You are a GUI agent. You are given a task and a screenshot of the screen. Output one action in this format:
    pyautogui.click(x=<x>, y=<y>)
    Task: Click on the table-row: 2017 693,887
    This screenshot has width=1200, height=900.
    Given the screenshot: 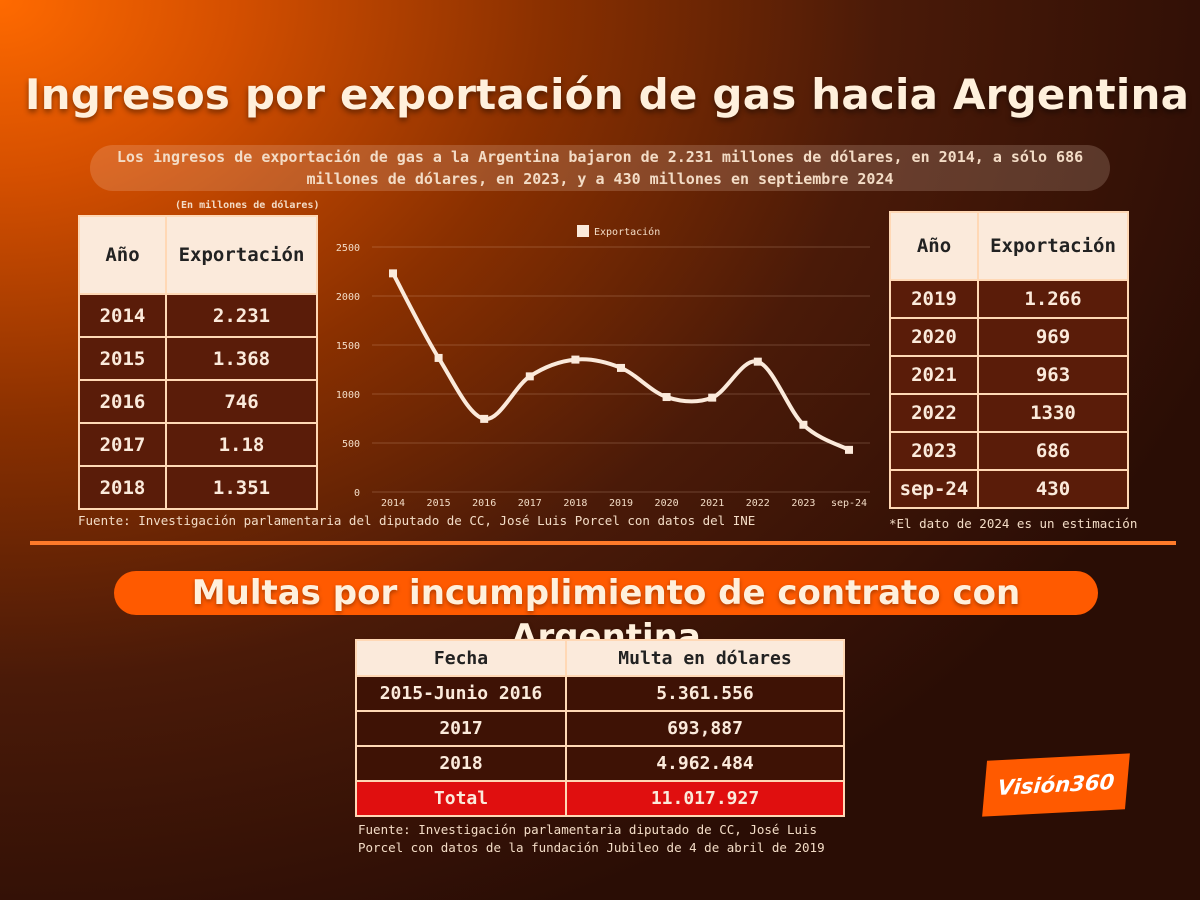 What is the action you would take?
    pyautogui.click(x=600, y=728)
    